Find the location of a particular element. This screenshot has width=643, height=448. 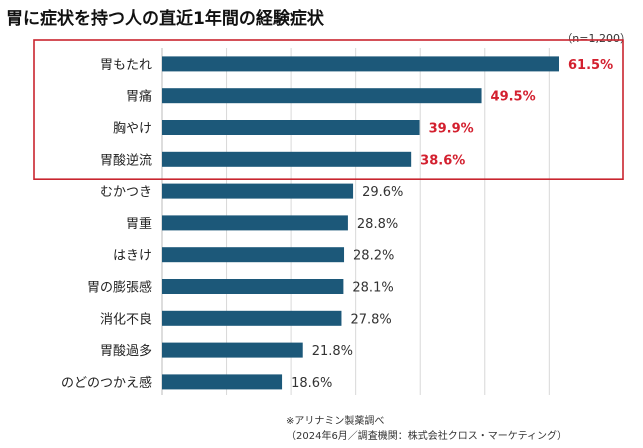

value-label: 18.6% is located at coordinates (311, 383).